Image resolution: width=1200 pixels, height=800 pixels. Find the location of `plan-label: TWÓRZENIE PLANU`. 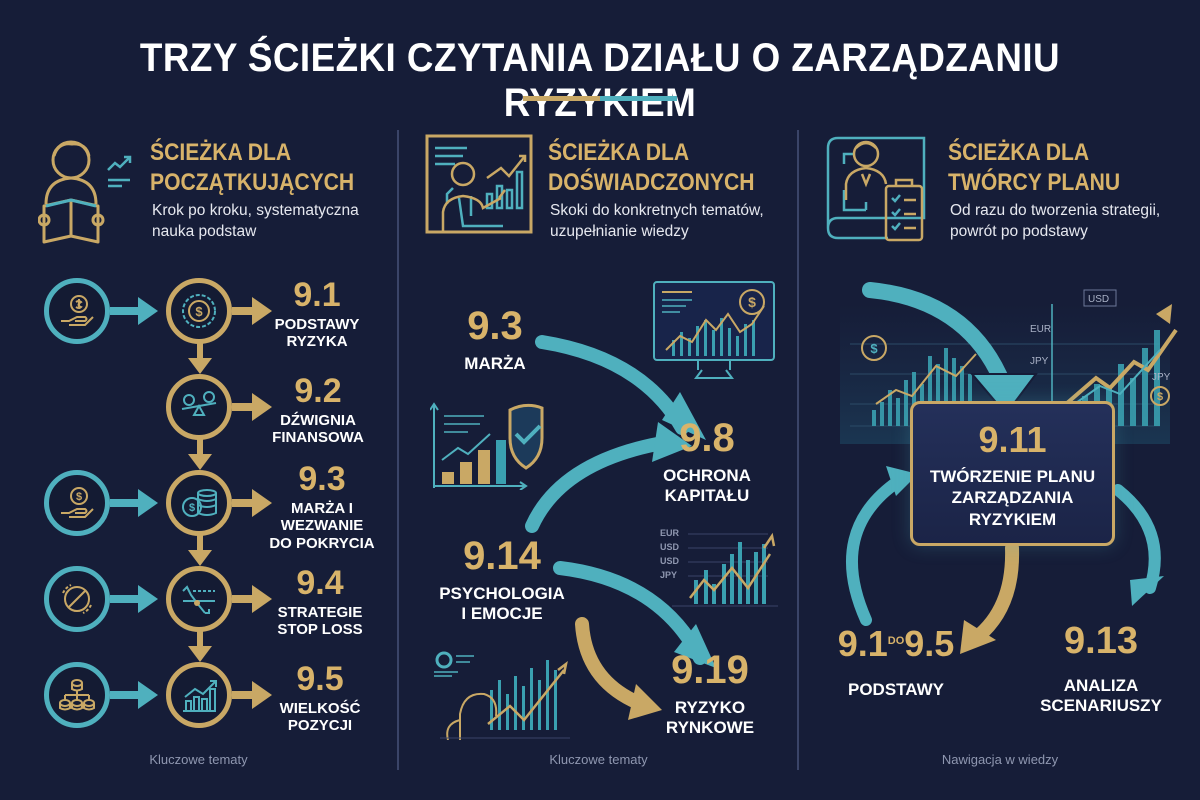

plan-label: TWÓRZENIE PLANU is located at coordinates (1012, 476).